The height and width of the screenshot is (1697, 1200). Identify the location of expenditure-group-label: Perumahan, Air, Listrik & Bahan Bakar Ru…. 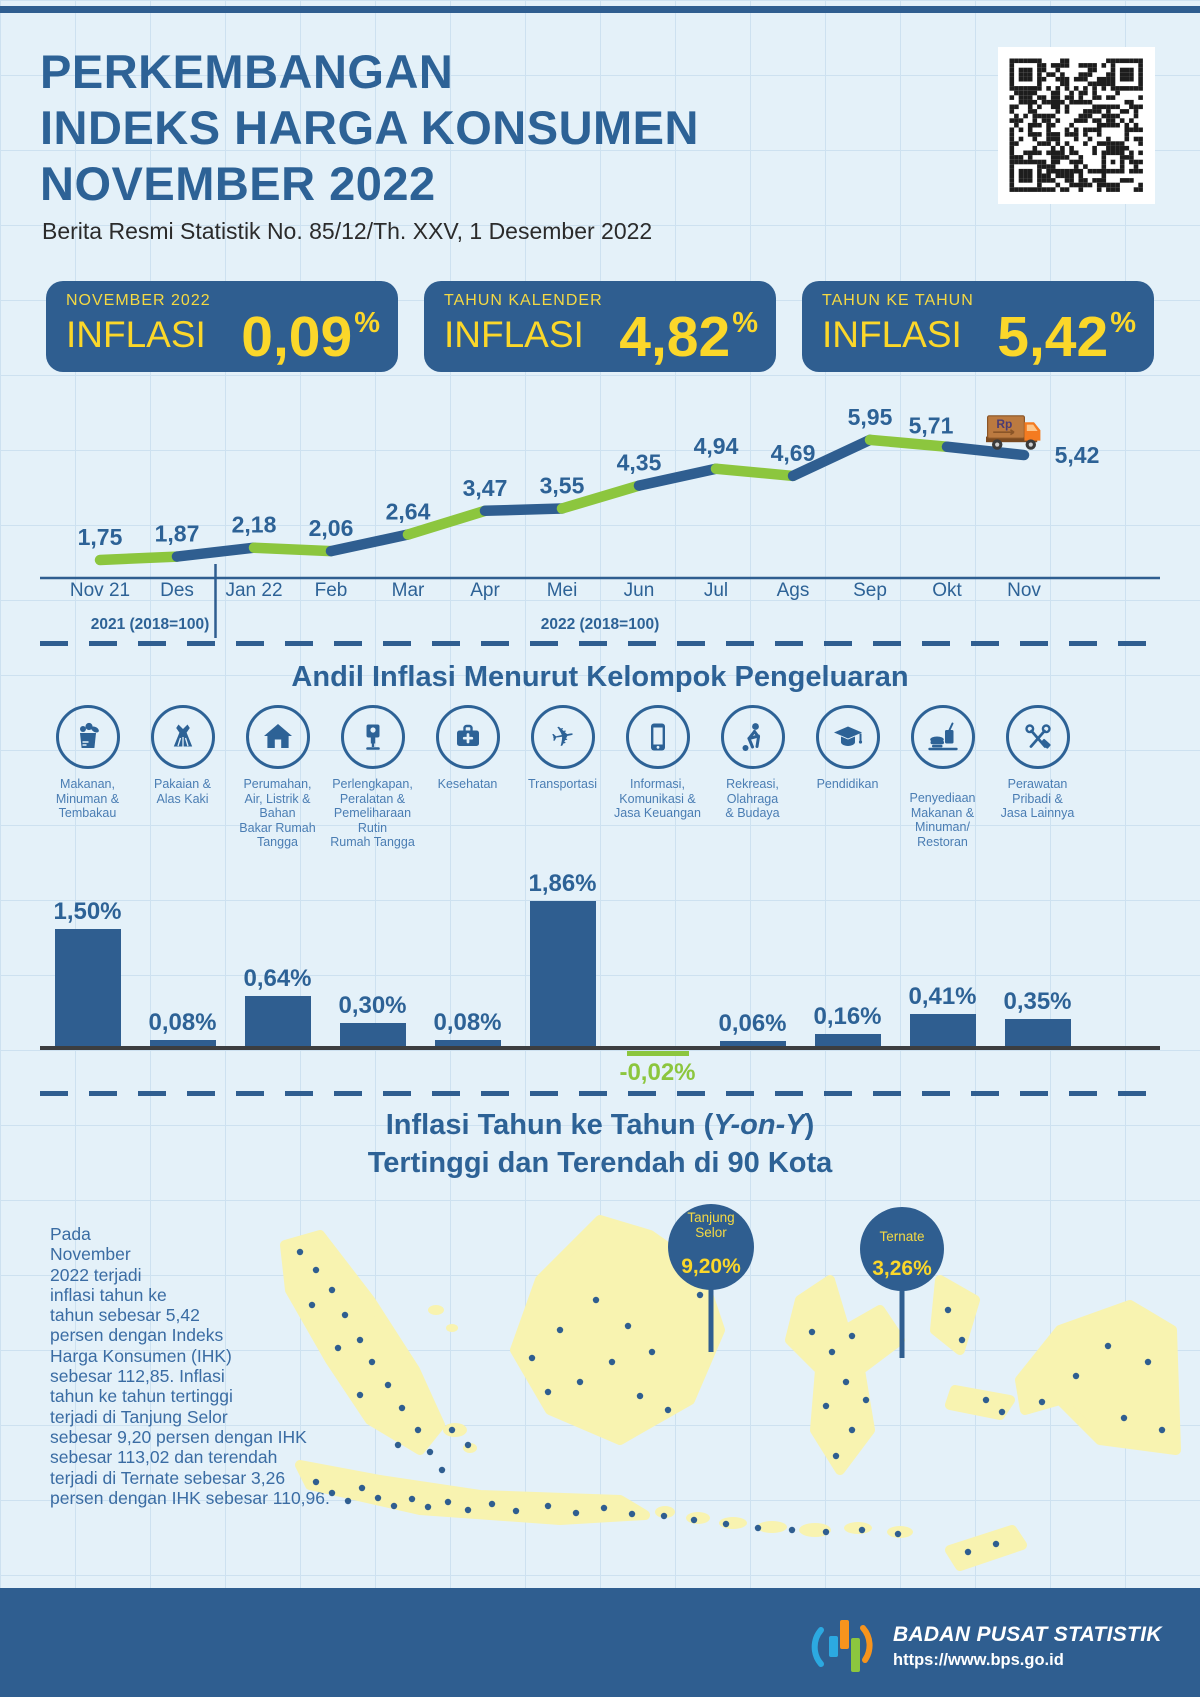
(277, 813).